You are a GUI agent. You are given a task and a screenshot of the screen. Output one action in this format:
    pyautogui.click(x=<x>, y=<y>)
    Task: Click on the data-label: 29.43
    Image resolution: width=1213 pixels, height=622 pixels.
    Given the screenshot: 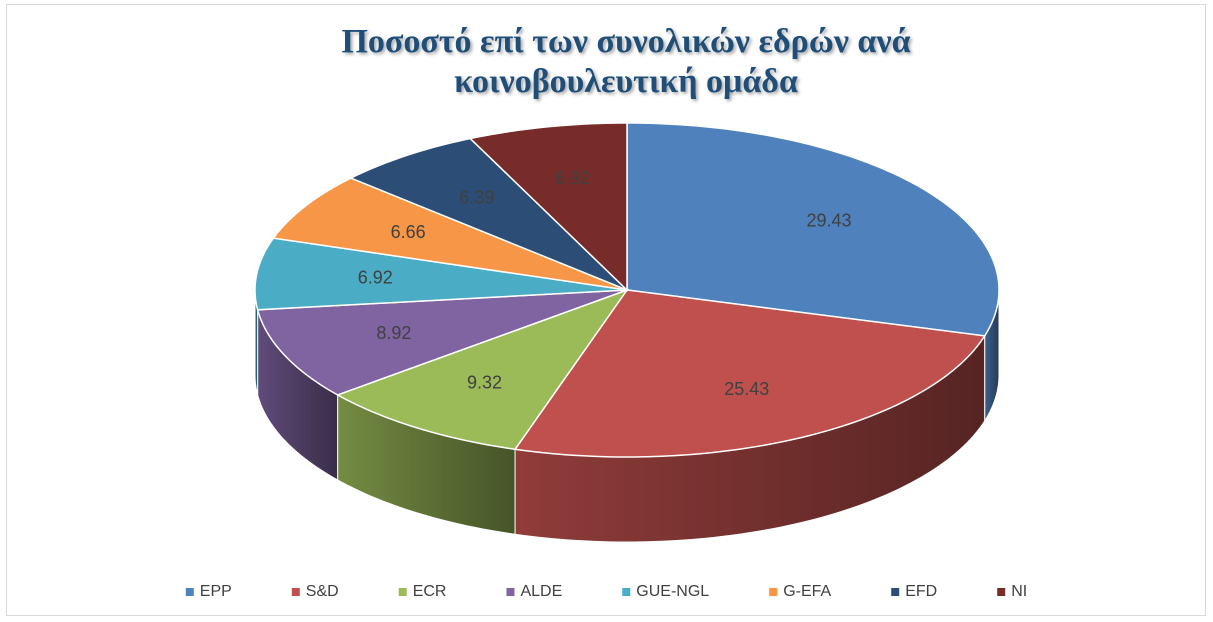 What is the action you would take?
    pyautogui.click(x=828, y=220)
    